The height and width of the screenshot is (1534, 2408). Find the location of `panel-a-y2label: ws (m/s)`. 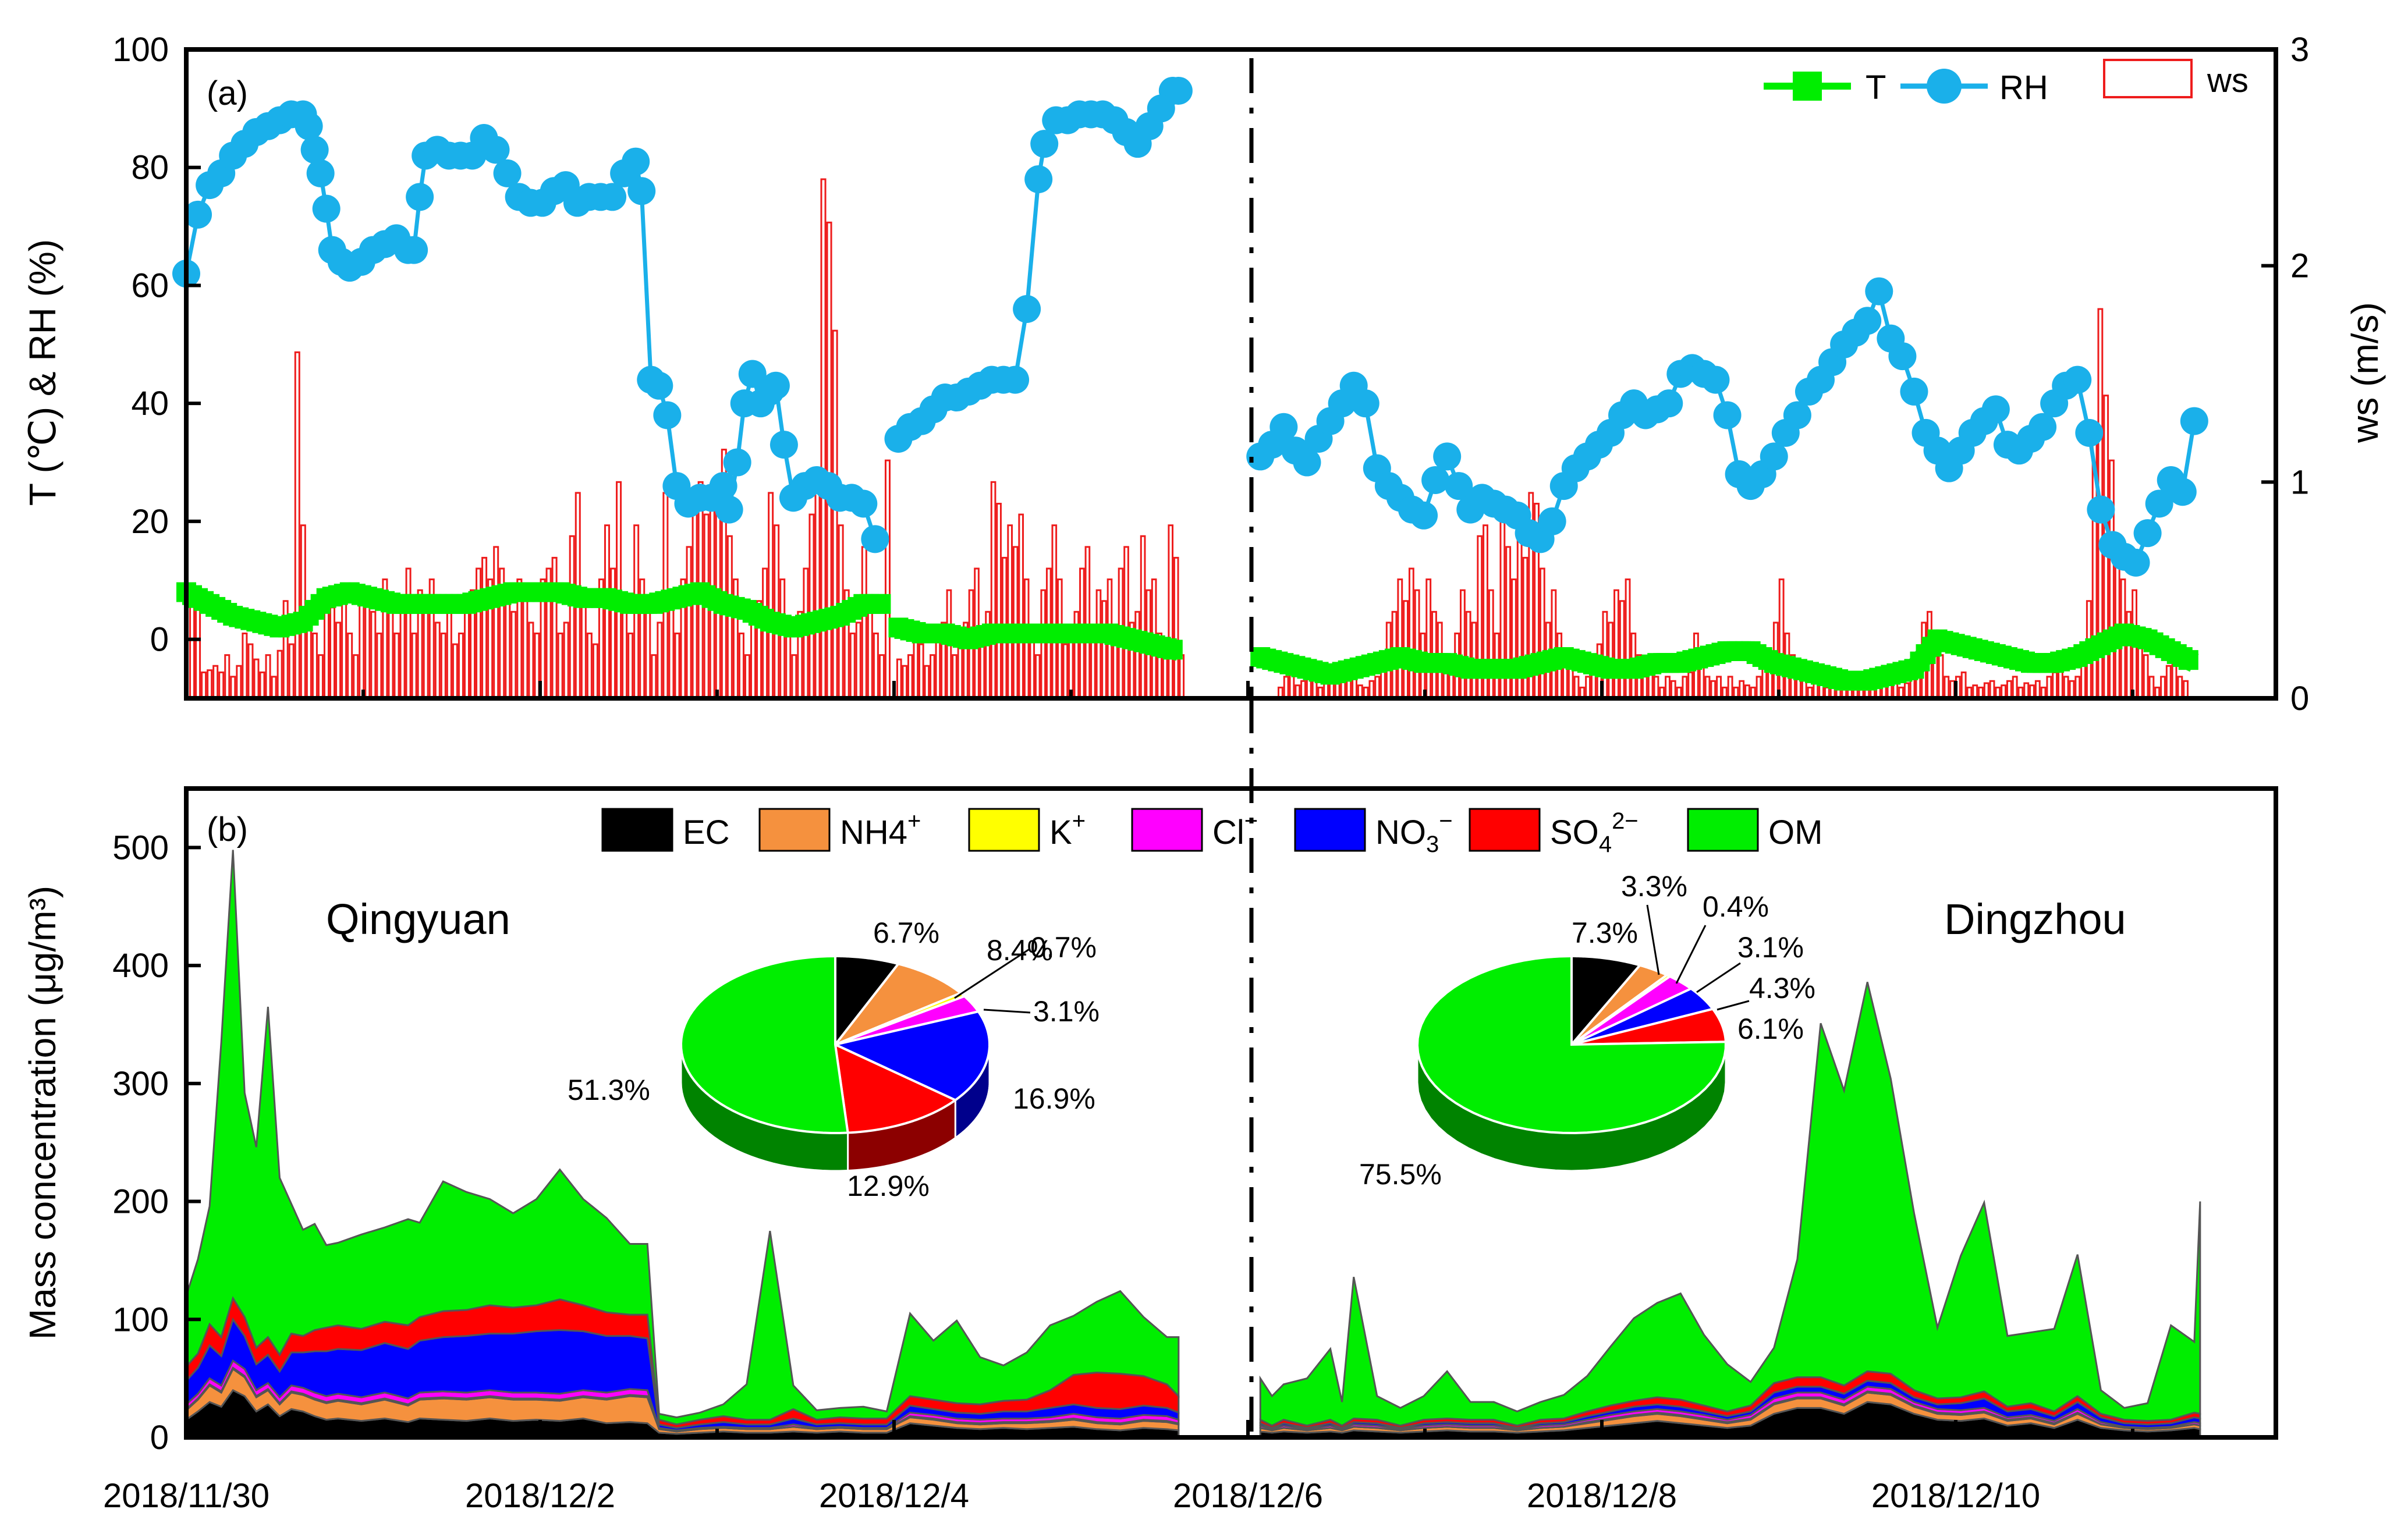

panel-a-y2label: ws (m/s) is located at coordinates (2365, 372).